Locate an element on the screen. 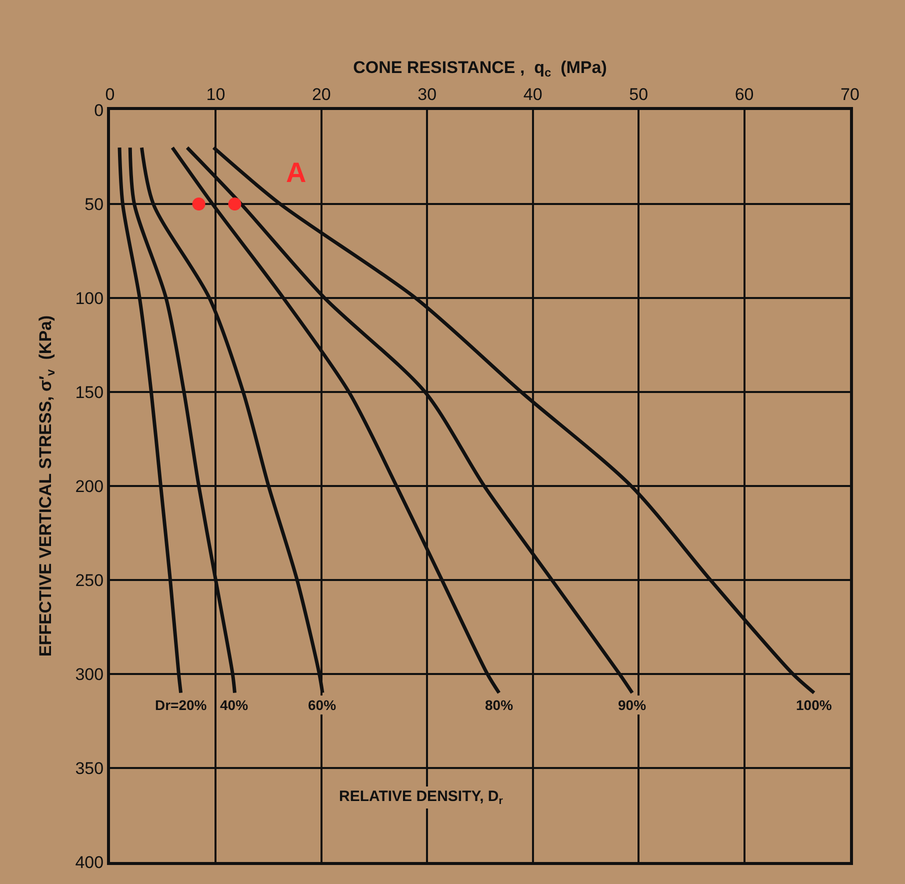  x-tick-label: 30 is located at coordinates (427, 94).